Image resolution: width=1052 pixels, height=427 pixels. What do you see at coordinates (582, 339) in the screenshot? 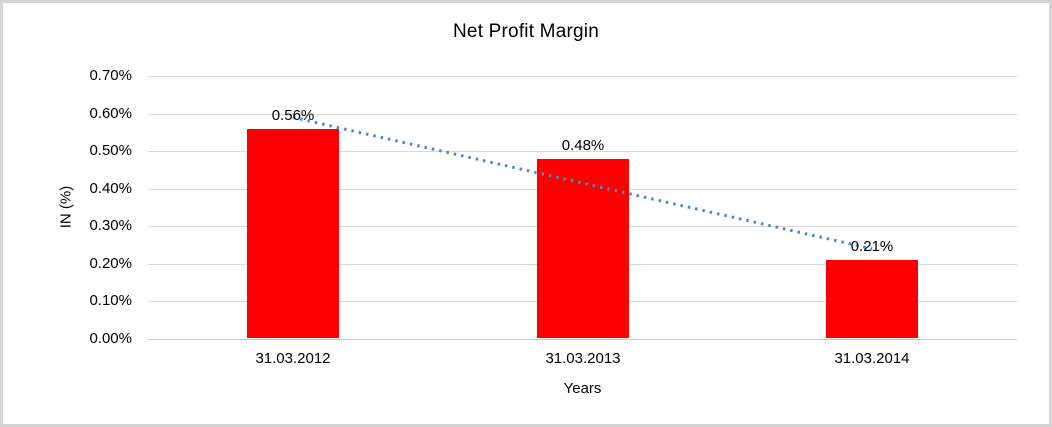
I see `x-axis-line` at bounding box center [582, 339].